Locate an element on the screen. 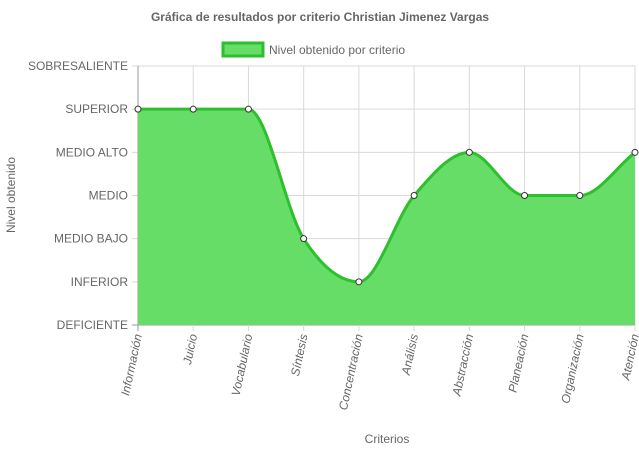 The width and height of the screenshot is (639, 452). x-tick-label: Vocabulario is located at coordinates (242, 364).